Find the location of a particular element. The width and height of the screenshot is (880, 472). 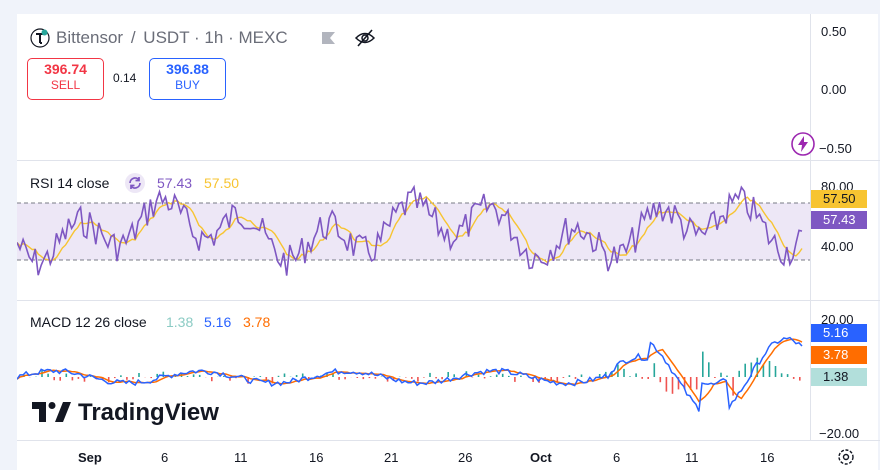

tradingview-logo-icon is located at coordinates (52, 412).